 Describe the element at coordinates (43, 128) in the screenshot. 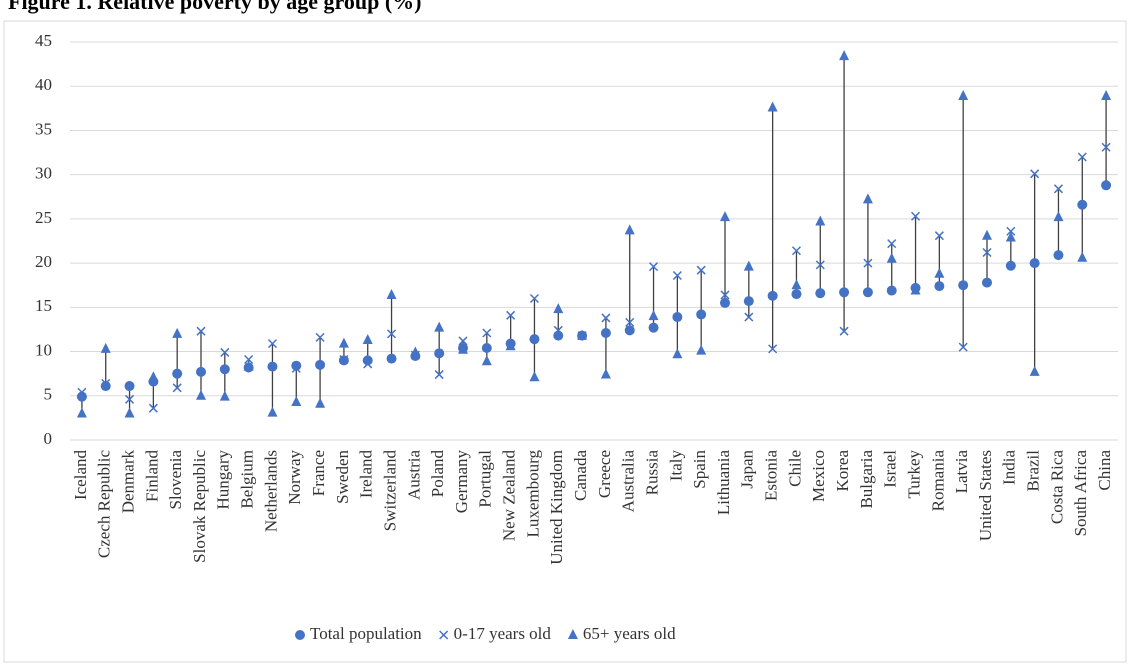

I see `y-tick-label: 35` at that location.